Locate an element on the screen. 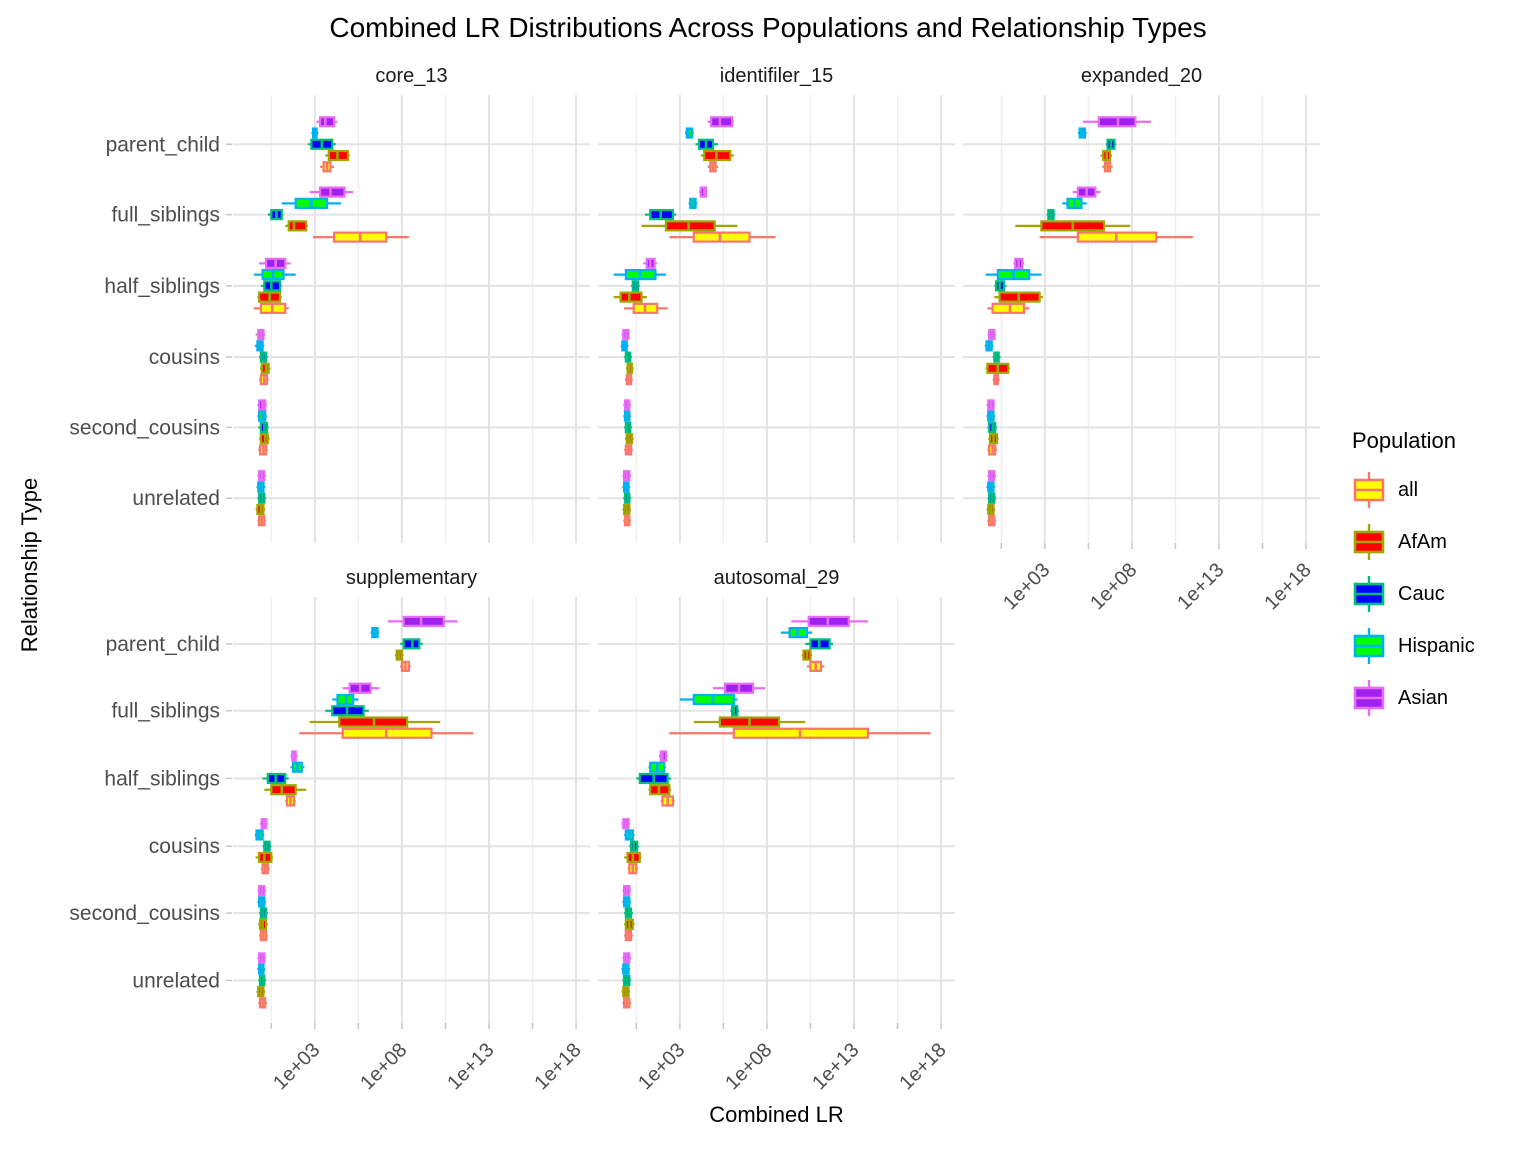 The image size is (1536, 1152). y-category-label: parent_child is located at coordinates (163, 644).